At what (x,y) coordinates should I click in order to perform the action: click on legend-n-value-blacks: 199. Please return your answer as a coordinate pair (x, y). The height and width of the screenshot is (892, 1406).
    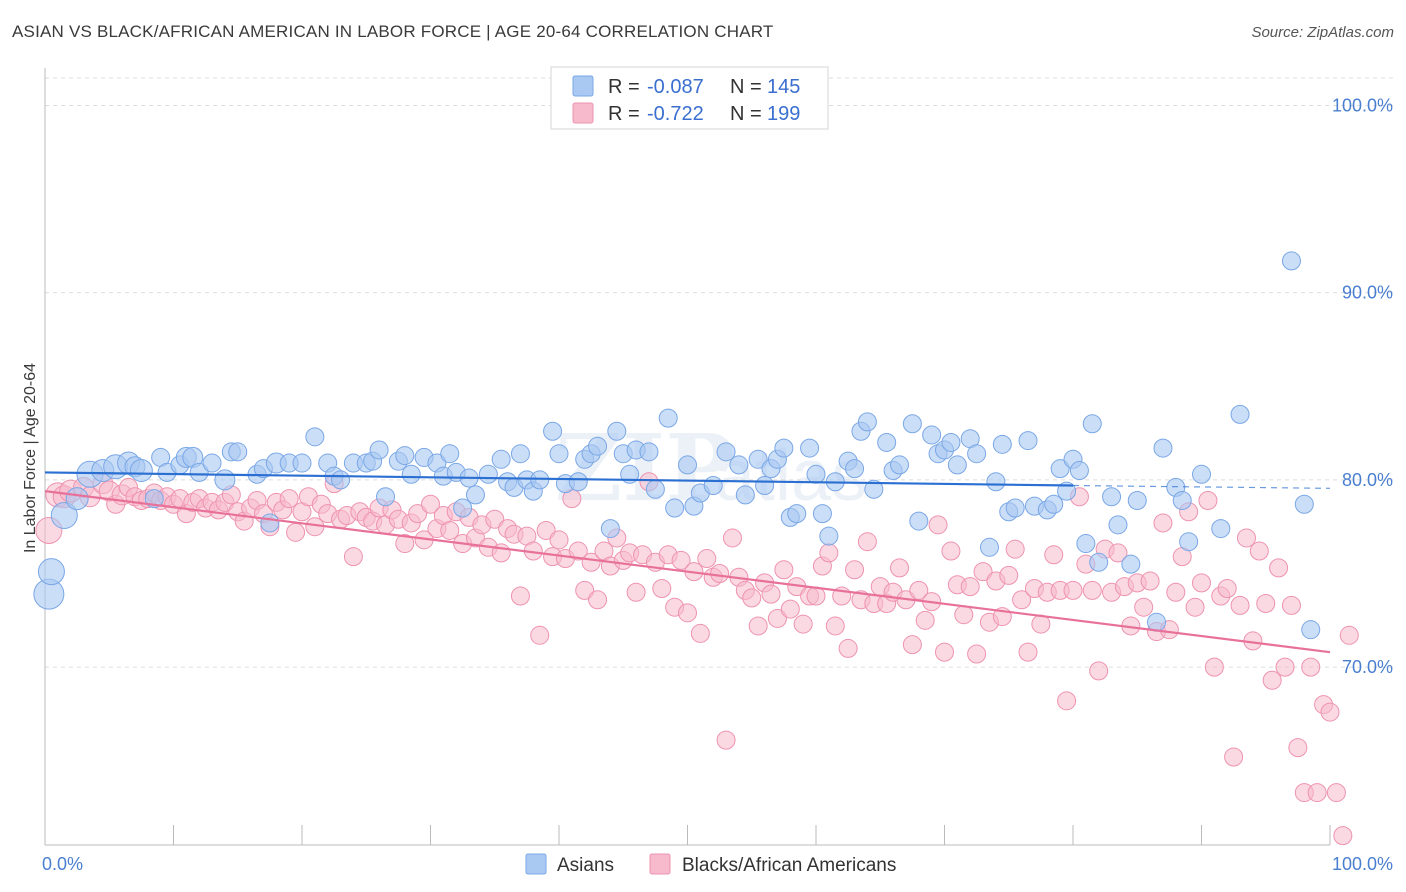
    Looking at the image, I should click on (783, 114).